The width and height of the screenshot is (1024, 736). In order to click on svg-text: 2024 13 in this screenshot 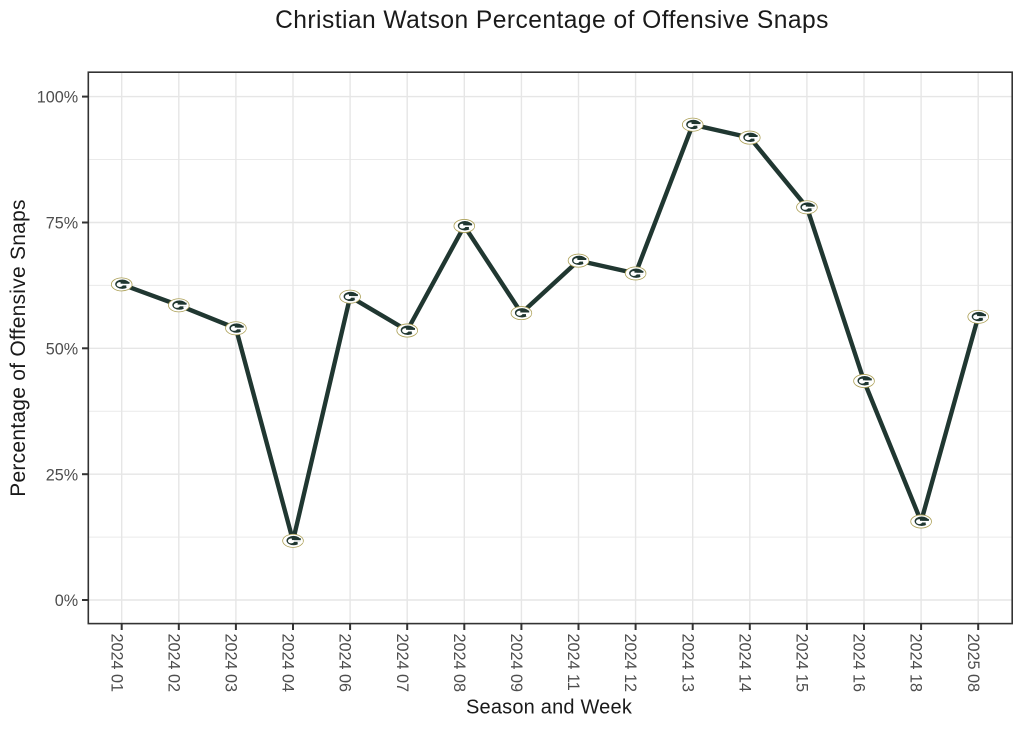, I will do `click(687, 663)`.